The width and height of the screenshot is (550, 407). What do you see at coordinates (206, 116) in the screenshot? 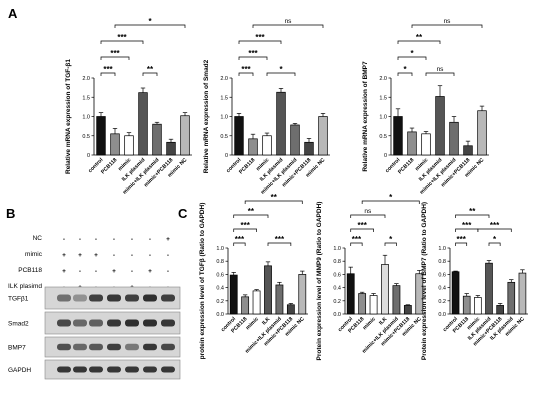
I see `y-axis-label: Relative mRNA expression of Smad2` at bounding box center [206, 116].